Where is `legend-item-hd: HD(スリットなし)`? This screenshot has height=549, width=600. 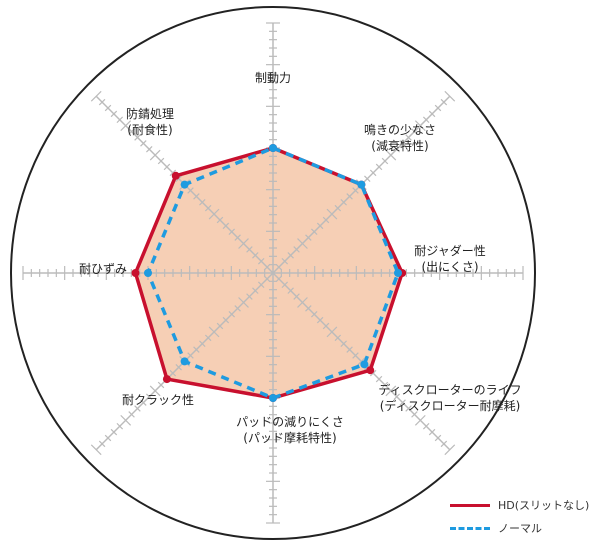 legend-item-hd: HD(スリットなし) is located at coordinates (519, 505).